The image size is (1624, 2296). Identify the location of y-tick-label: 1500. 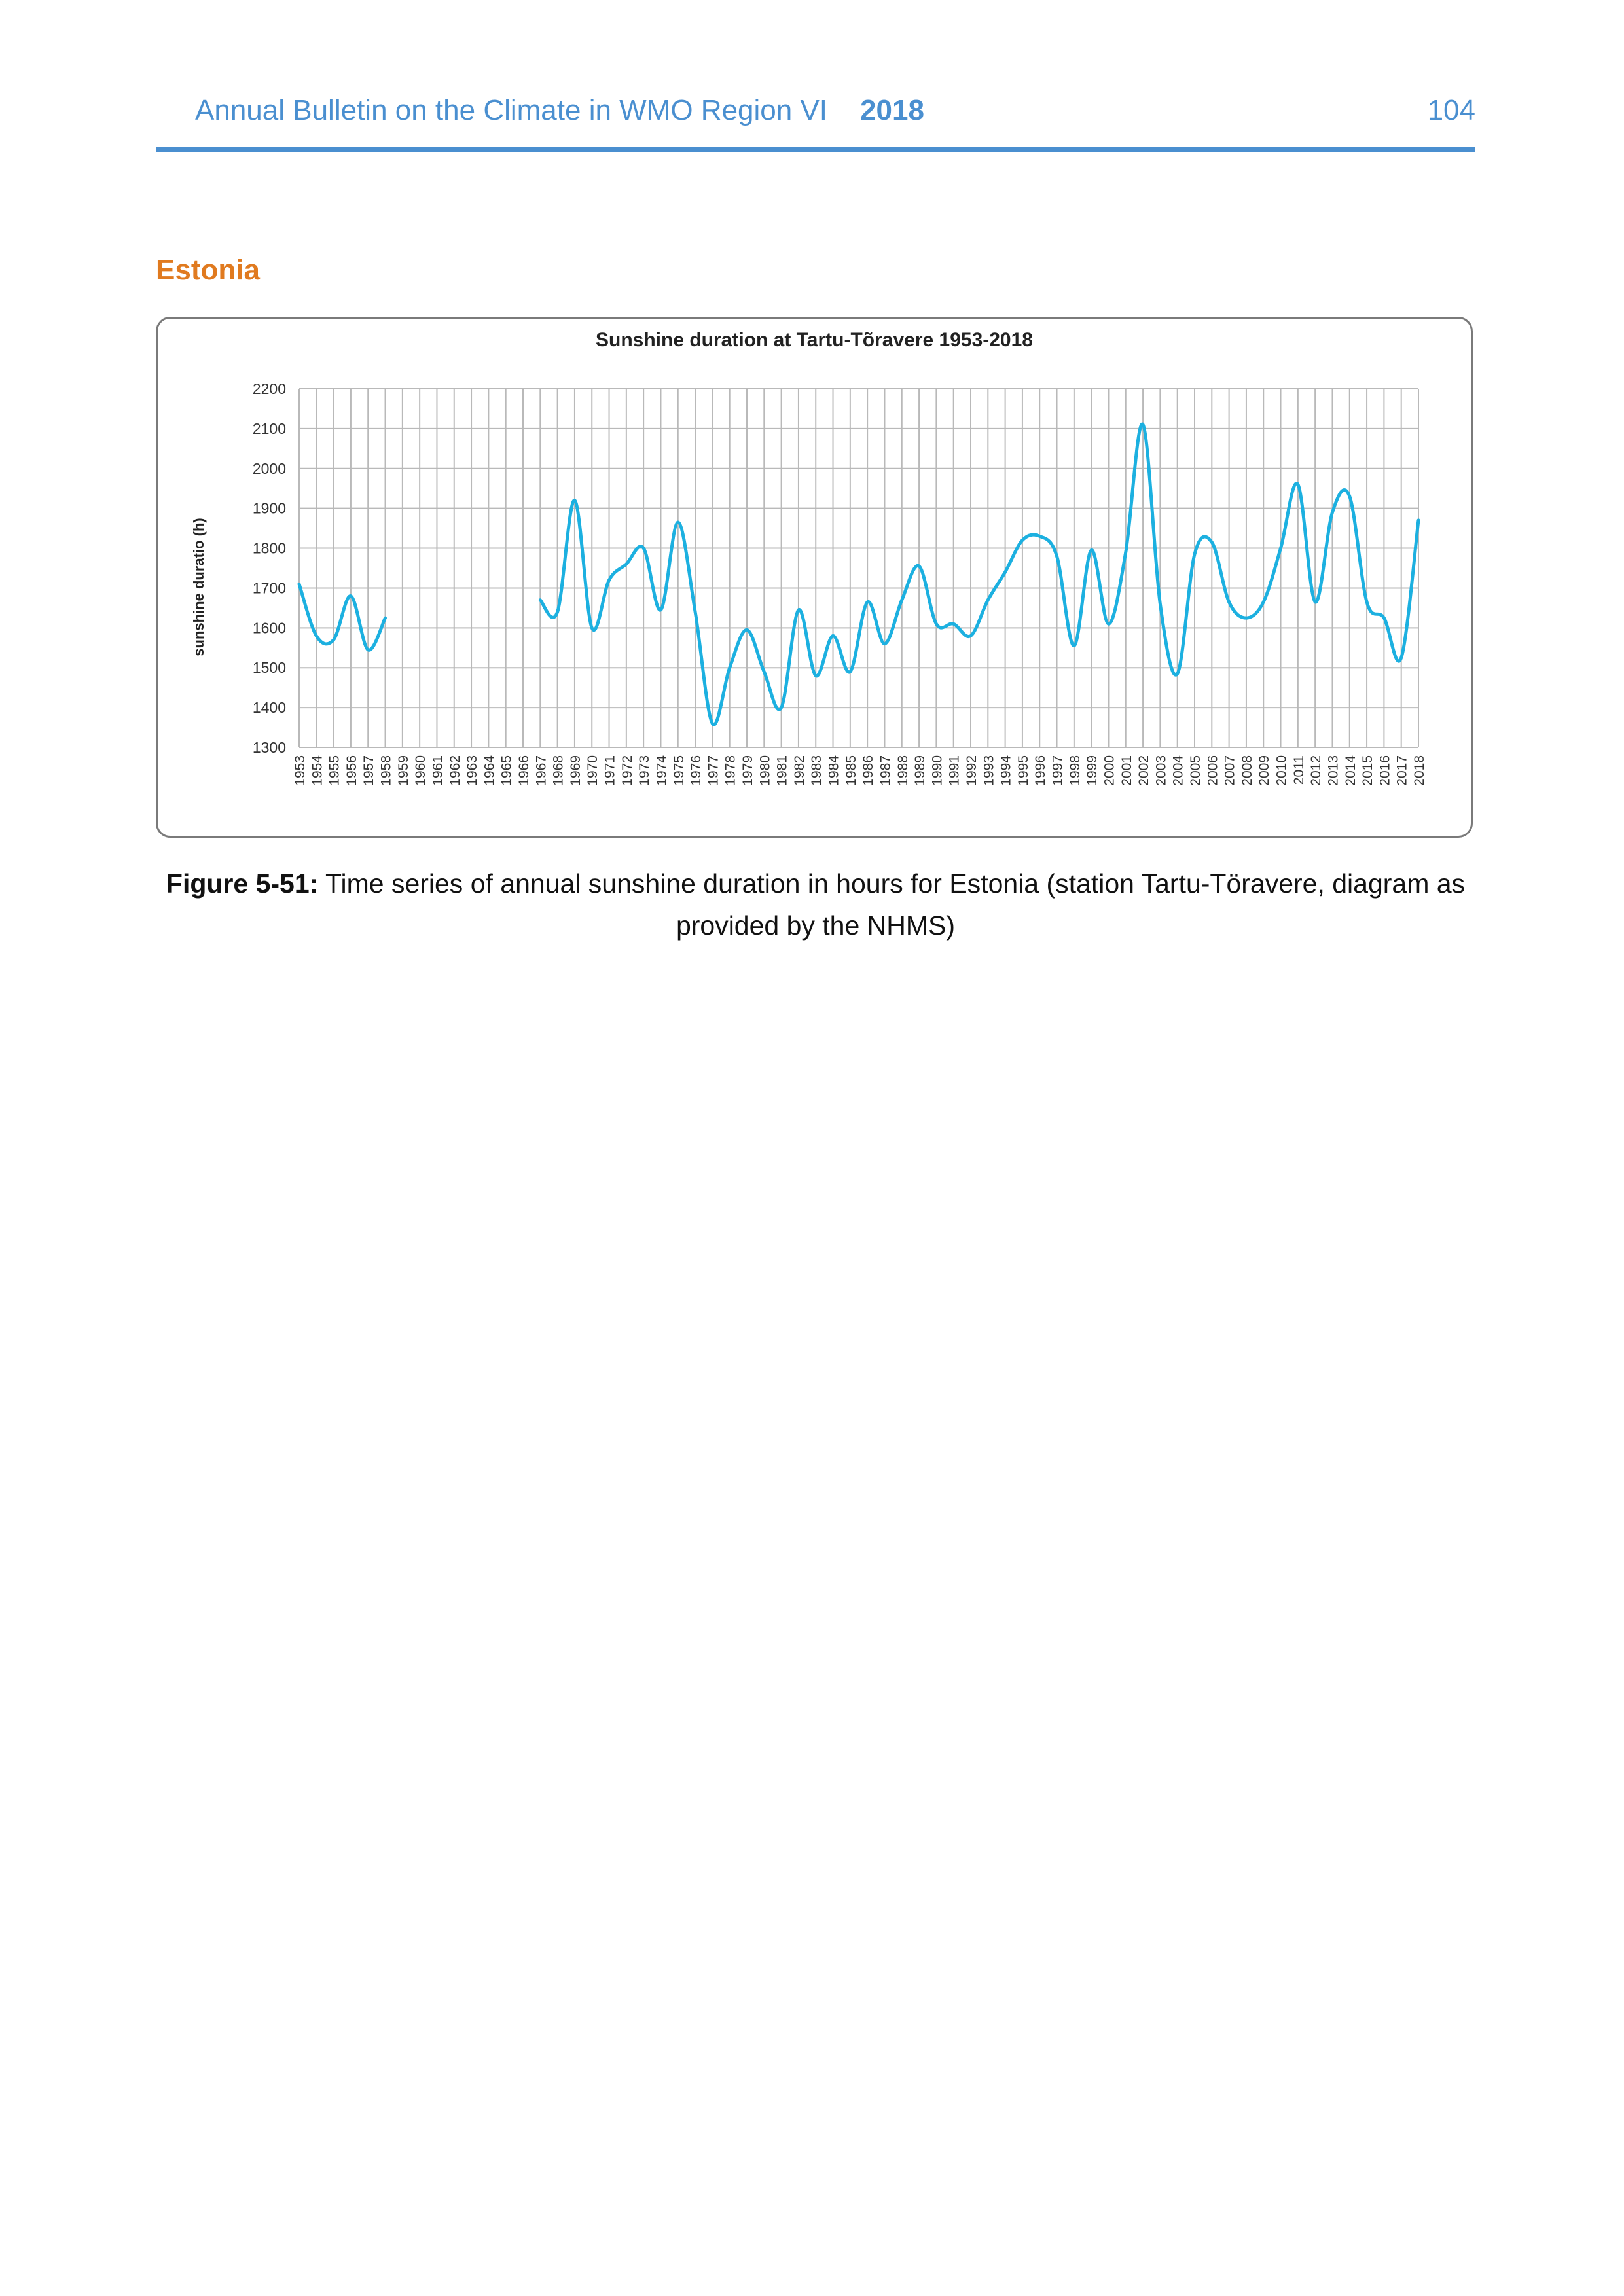
(269, 667).